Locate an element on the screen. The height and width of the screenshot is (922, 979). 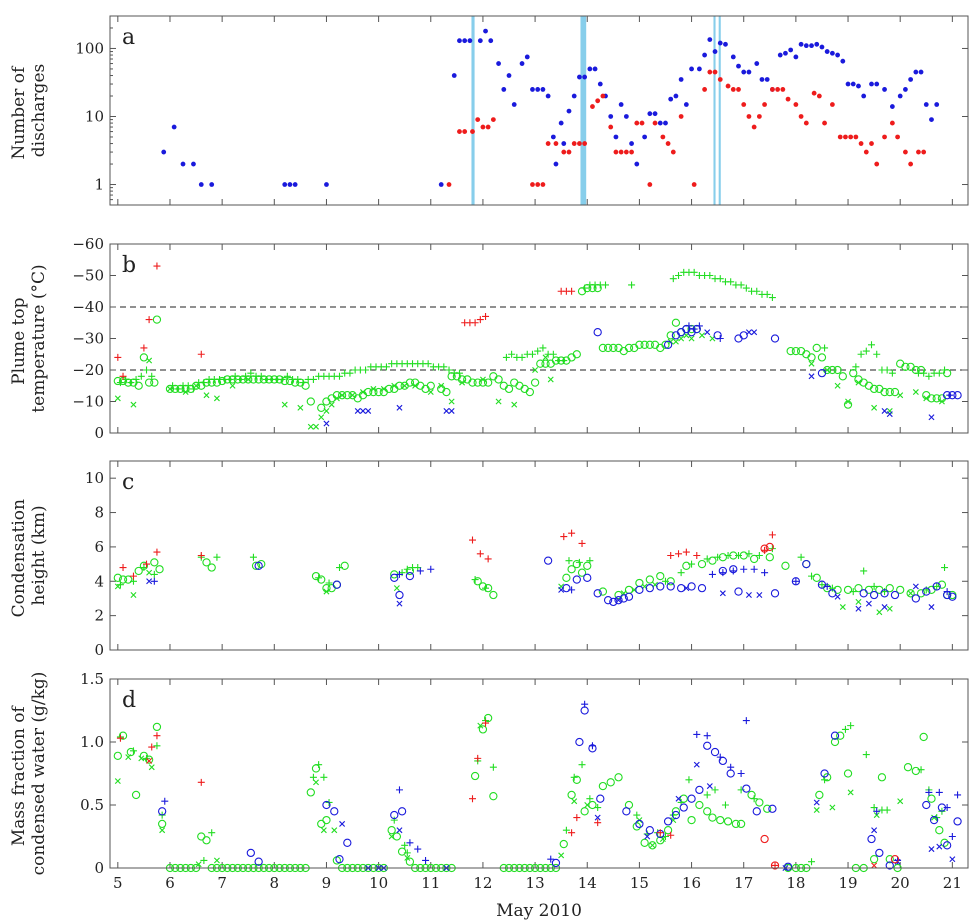
panel-b-blue-cross-point is located at coordinates (931, 417).